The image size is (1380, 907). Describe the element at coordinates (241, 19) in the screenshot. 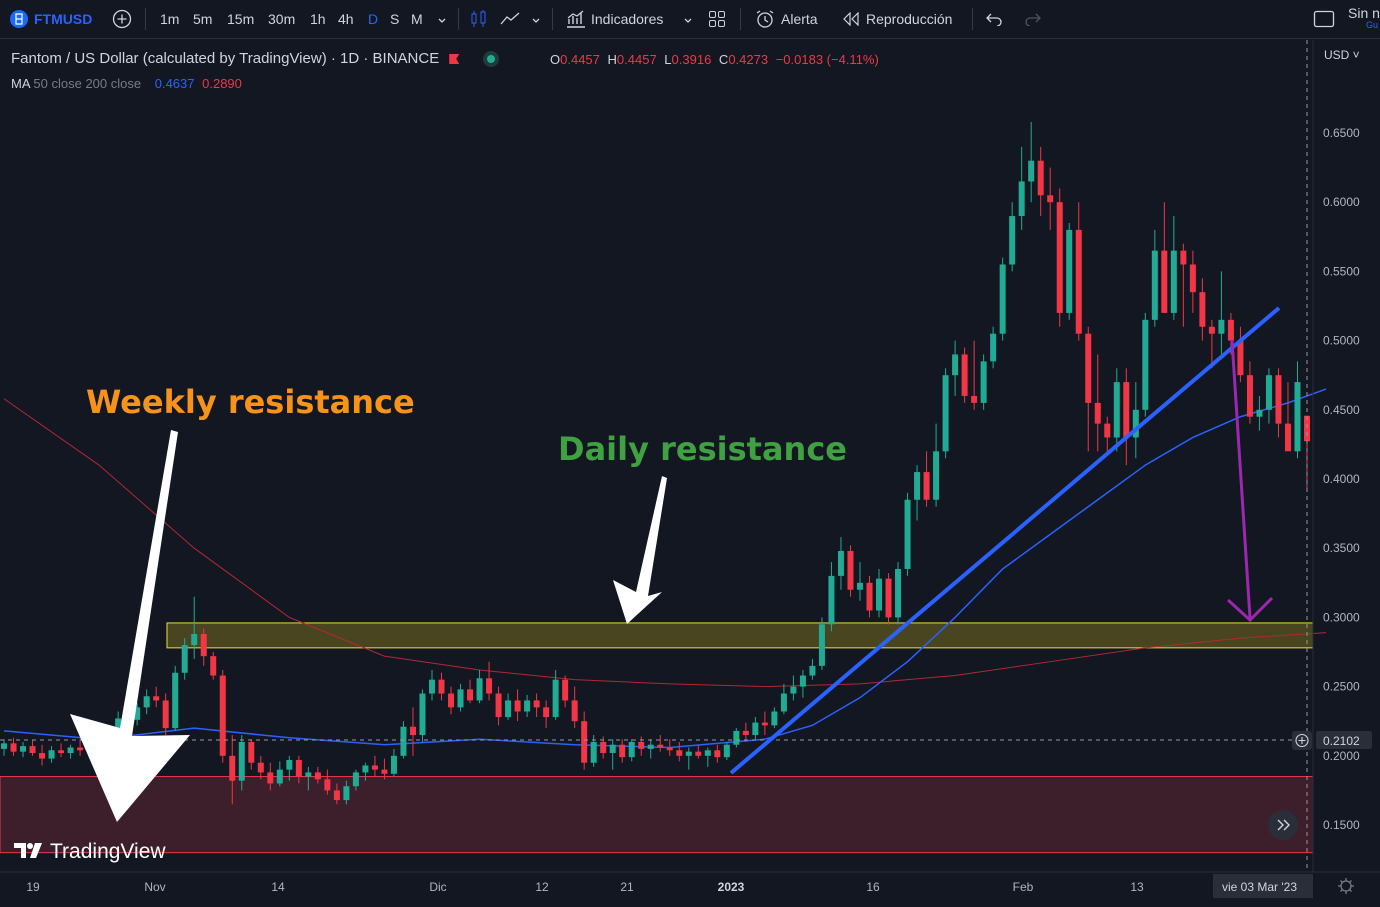

I see `interval-15m: 15m` at that location.